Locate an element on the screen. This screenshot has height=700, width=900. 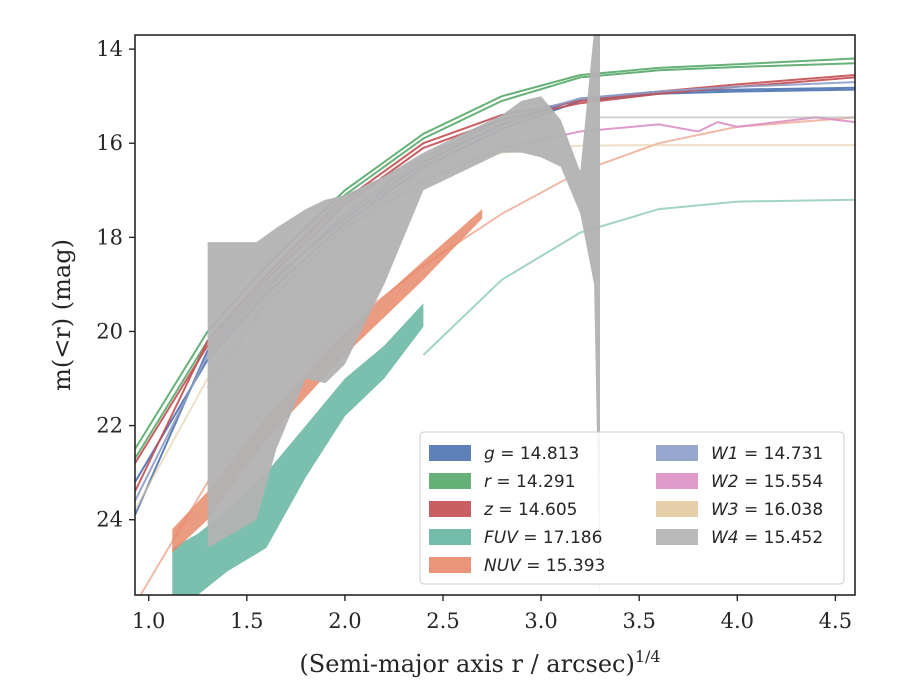
x-tick-label: 1.0 is located at coordinates (148, 621).